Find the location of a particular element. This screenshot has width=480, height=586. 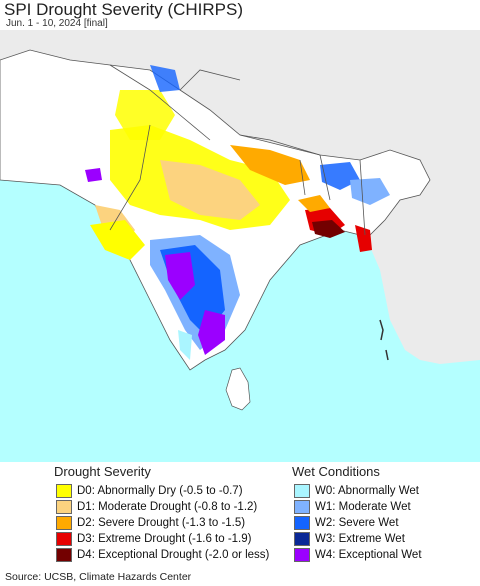

legend-d4: D4: Exceptional Drought (-2.0 or less) is located at coordinates (162, 555).